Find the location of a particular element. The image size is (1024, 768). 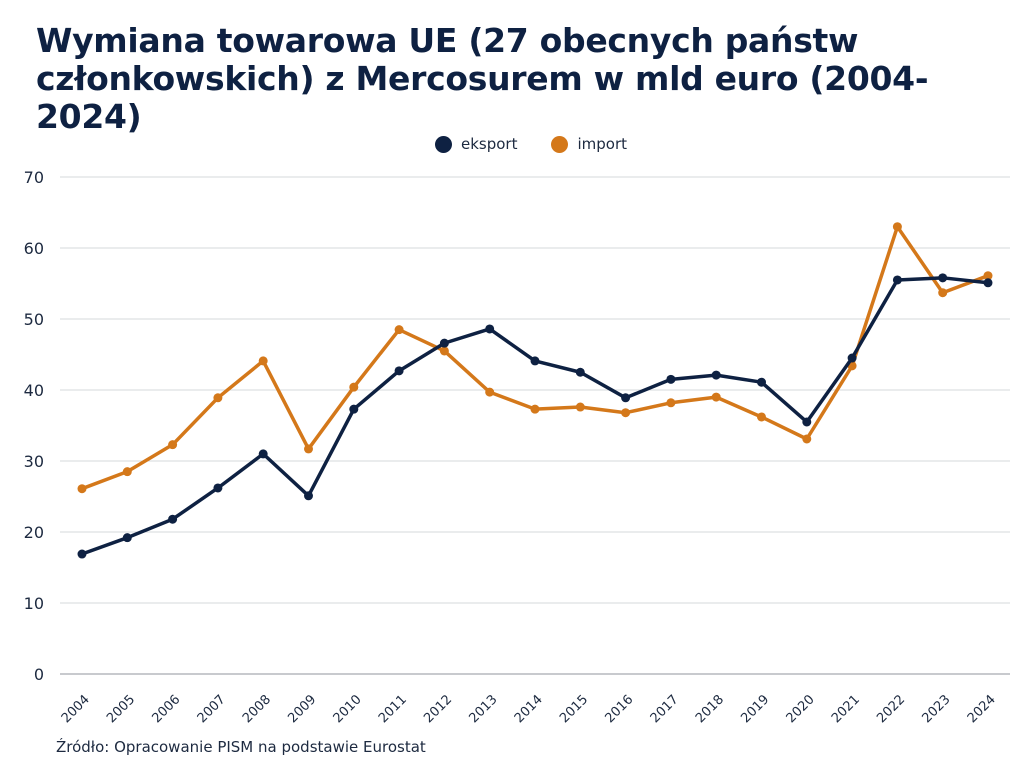

x-tick-label: 2017 is located at coordinates (665, 709).